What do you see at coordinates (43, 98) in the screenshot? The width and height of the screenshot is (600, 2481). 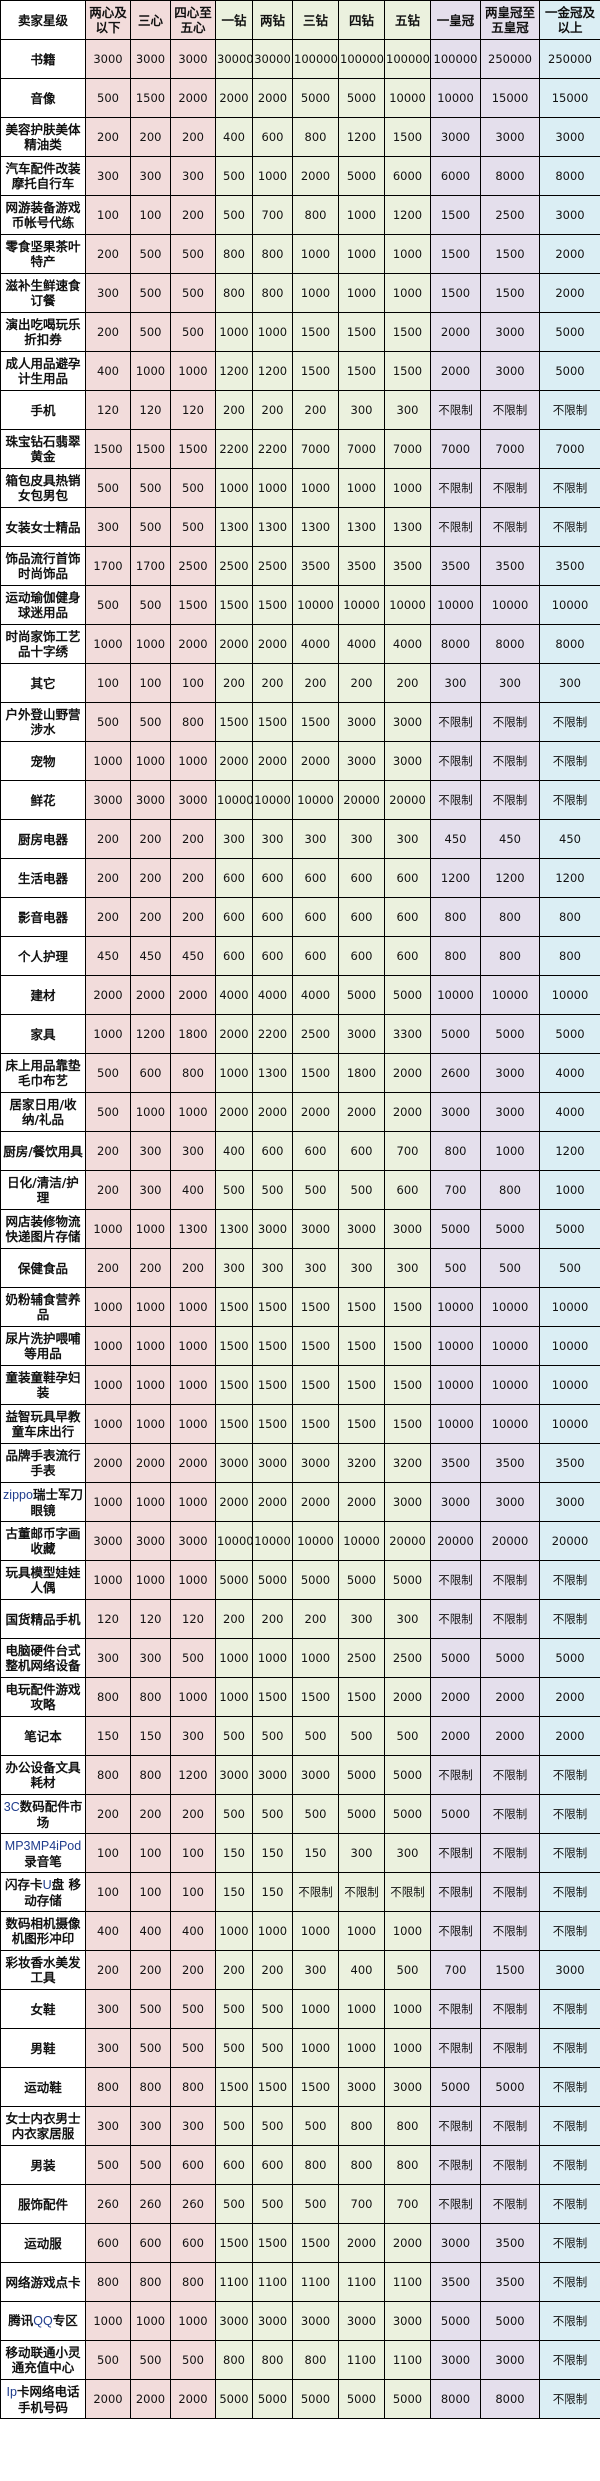 I see `category-cell: 音像` at bounding box center [43, 98].